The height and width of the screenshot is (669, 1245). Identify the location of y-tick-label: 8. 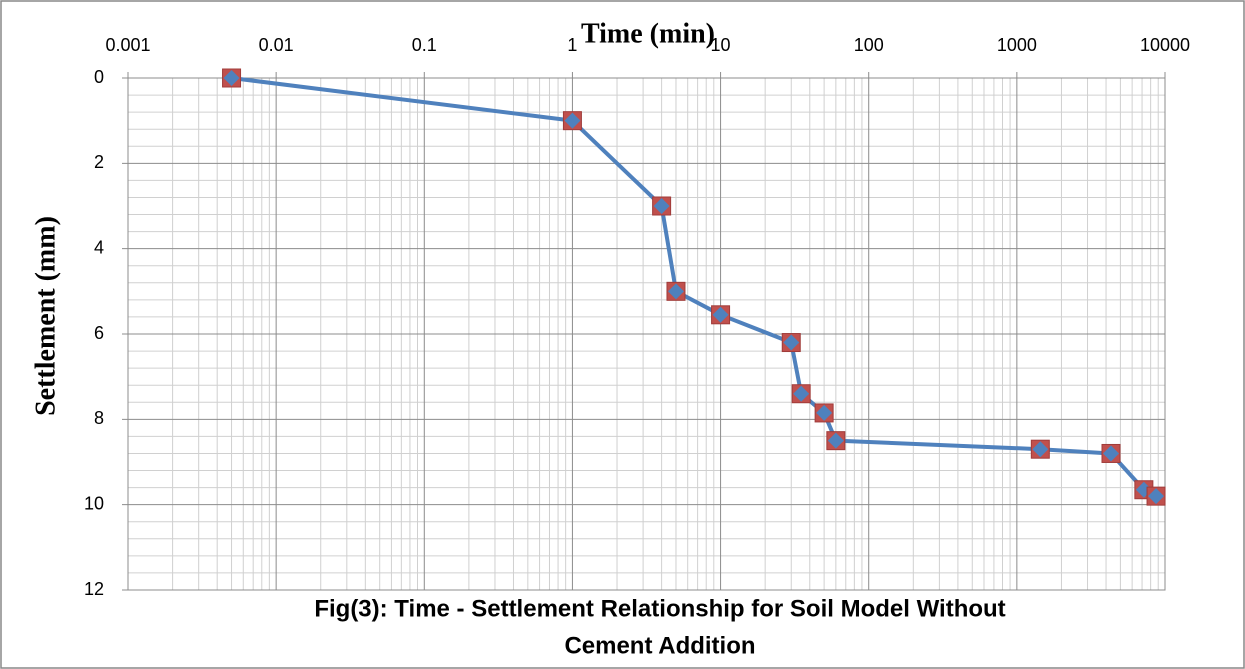
(99, 418).